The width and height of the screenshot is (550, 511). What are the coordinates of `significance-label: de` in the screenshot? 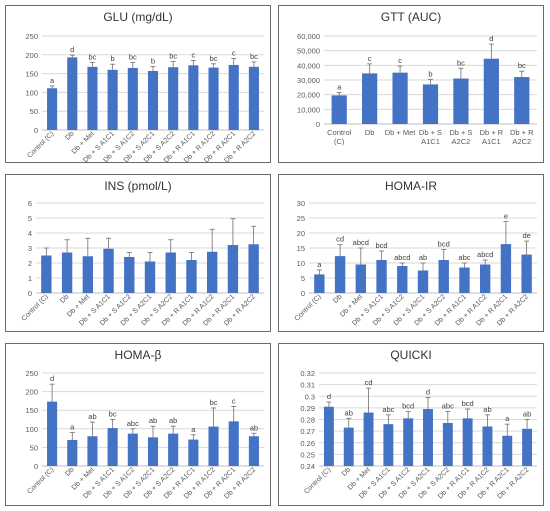 It's located at (526, 235).